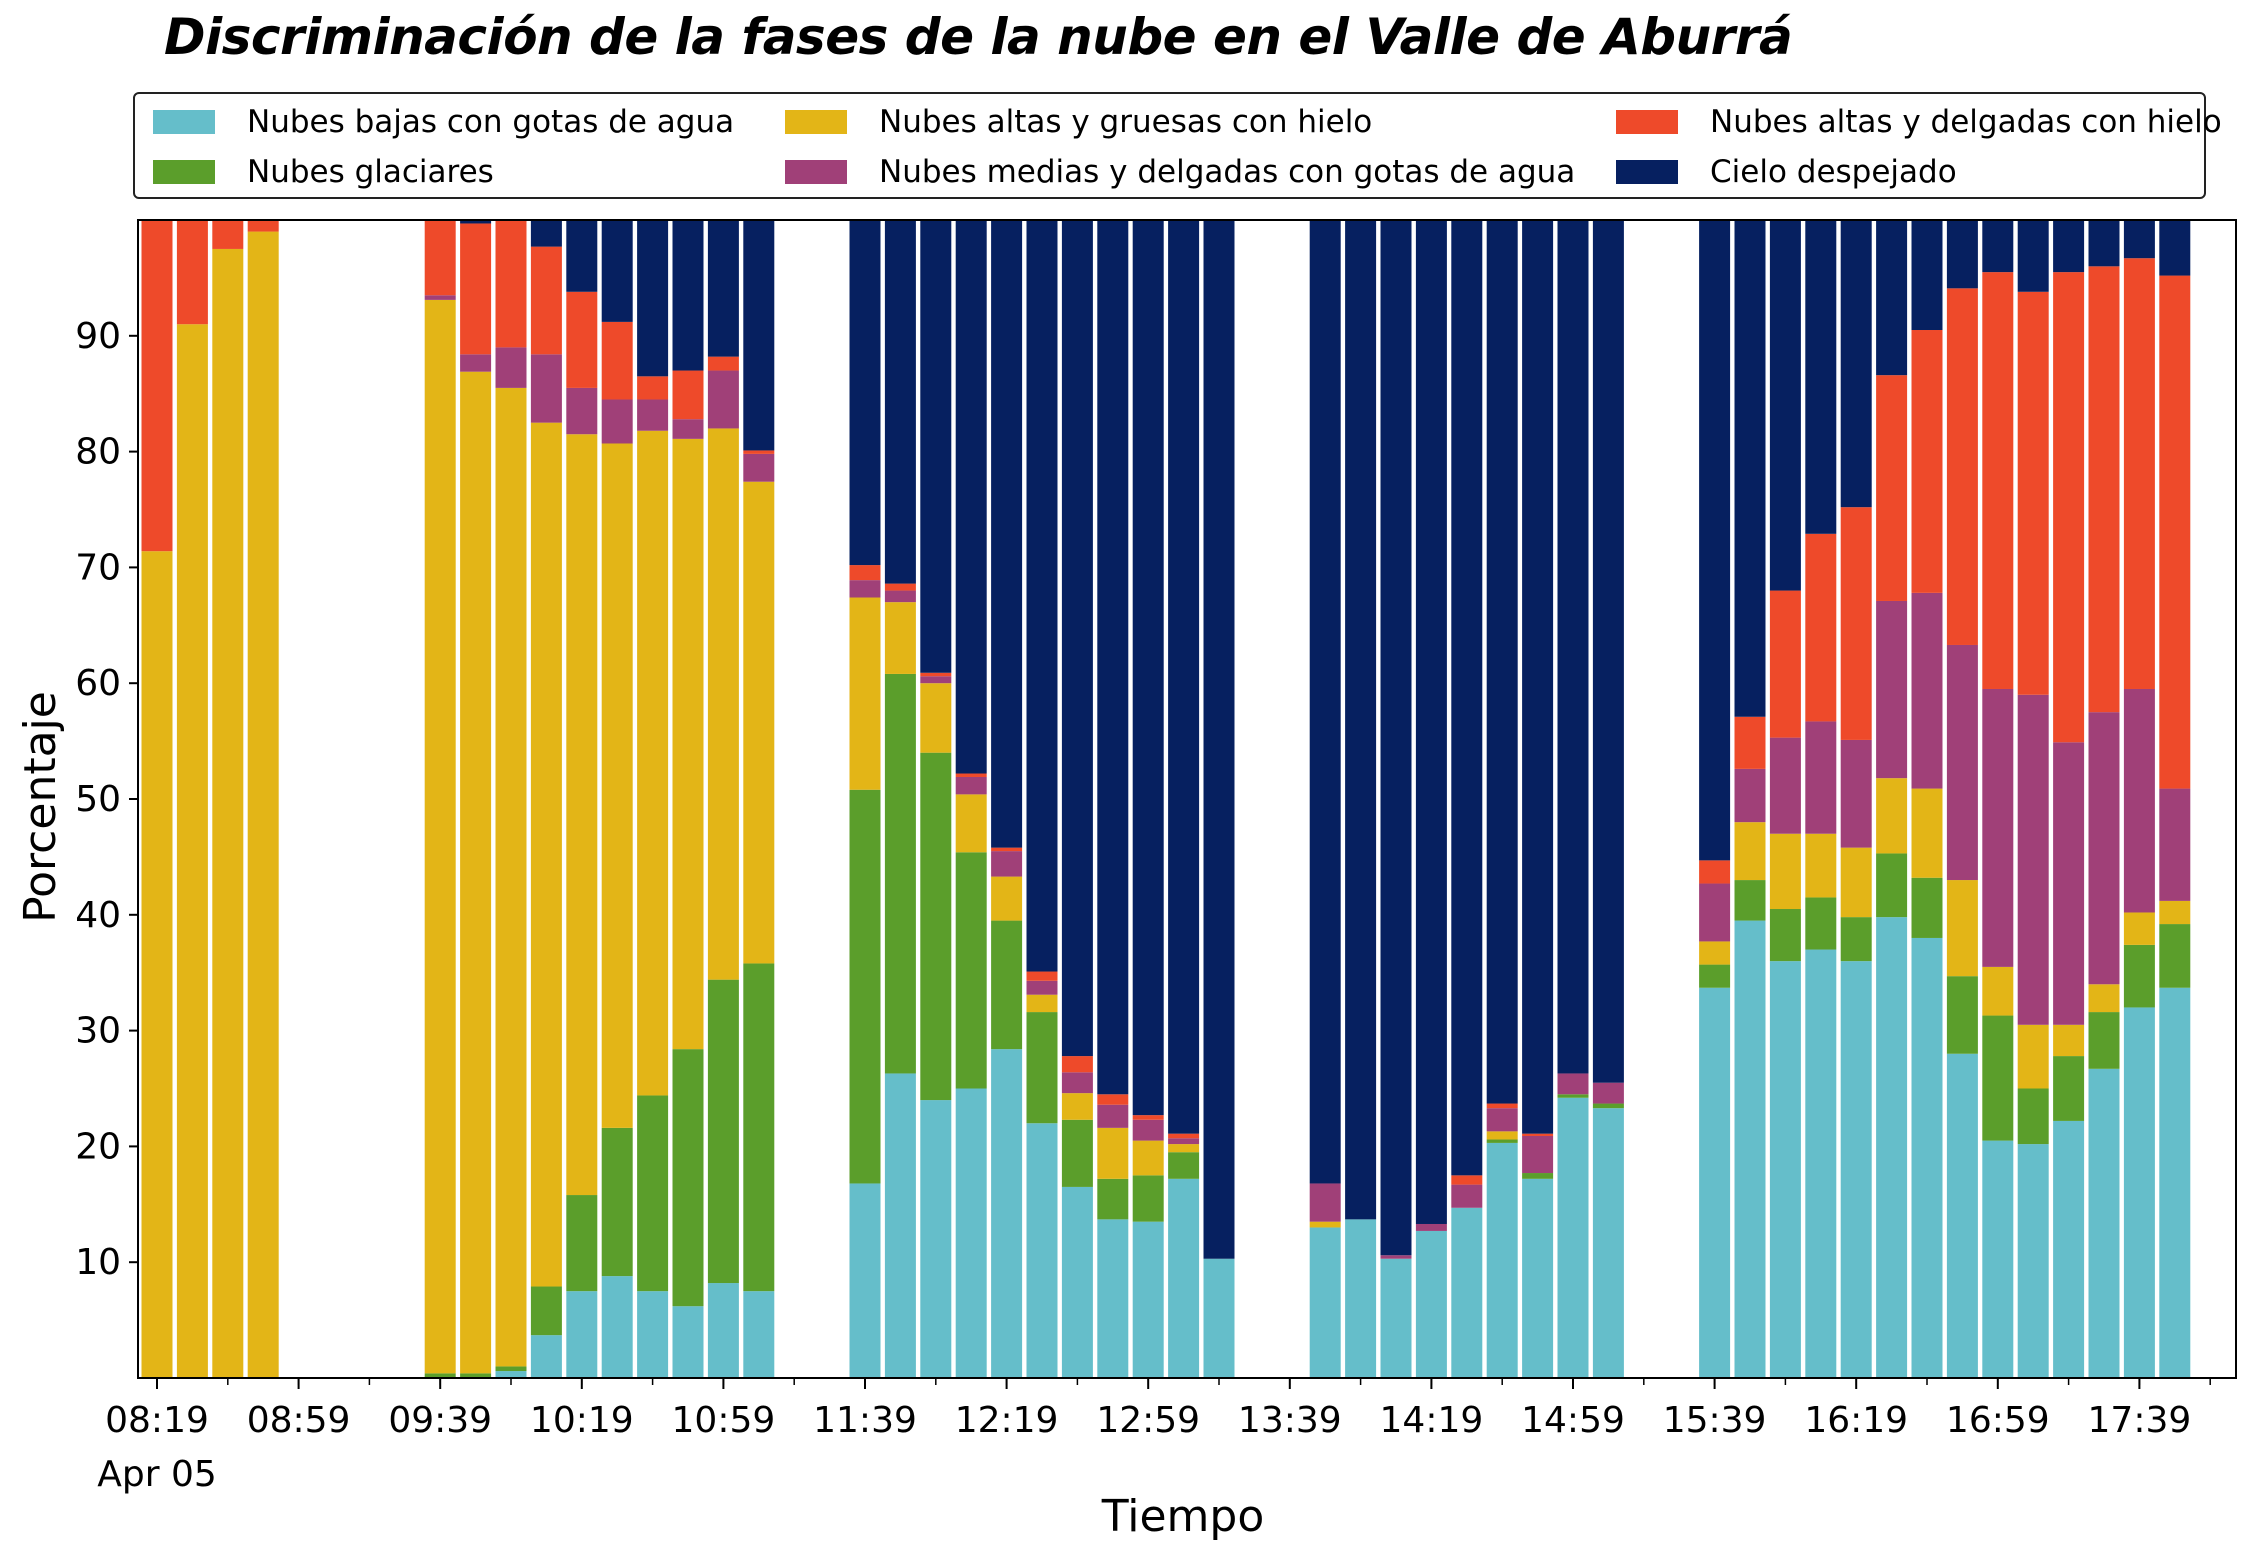 Image resolution: width=2244 pixels, height=1559 pixels. Describe the element at coordinates (1183, 1516) in the screenshot. I see `x-axis-label: Tiempo` at that location.